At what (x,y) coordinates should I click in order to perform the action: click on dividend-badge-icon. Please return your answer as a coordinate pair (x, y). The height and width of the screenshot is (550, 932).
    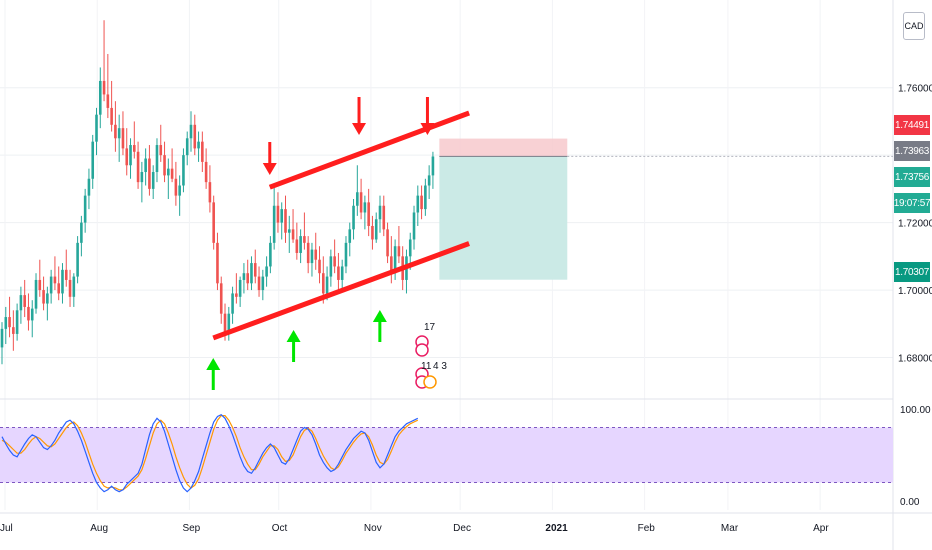
    Looking at the image, I should click on (430, 382).